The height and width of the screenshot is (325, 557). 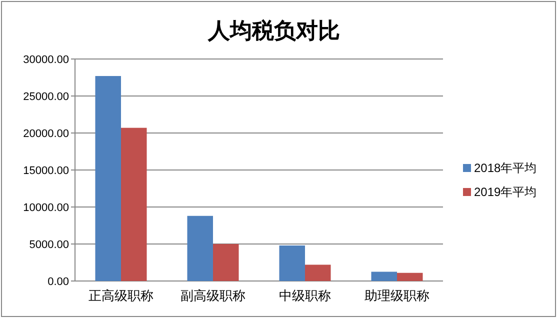 I want to click on y-tick-label: 5000.00, so click(x=49, y=245).